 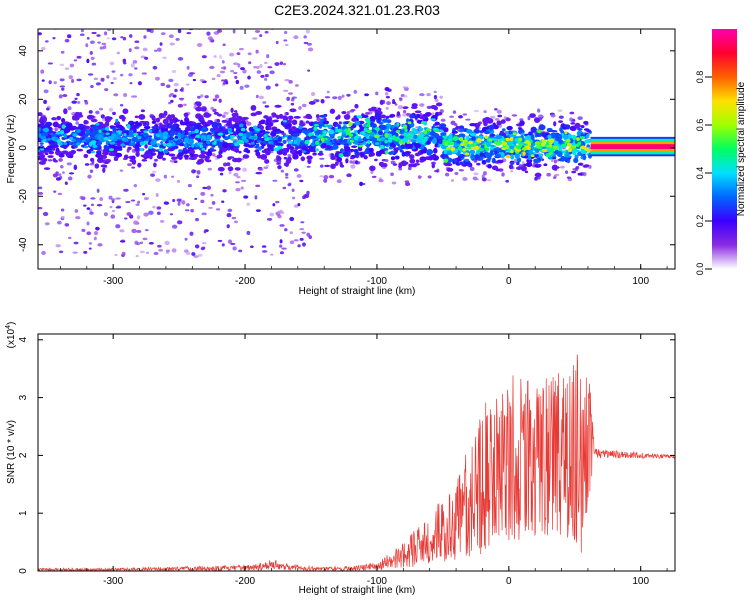 What do you see at coordinates (11, 335) in the screenshot?
I see `svg-text: (x104)` at bounding box center [11, 335].